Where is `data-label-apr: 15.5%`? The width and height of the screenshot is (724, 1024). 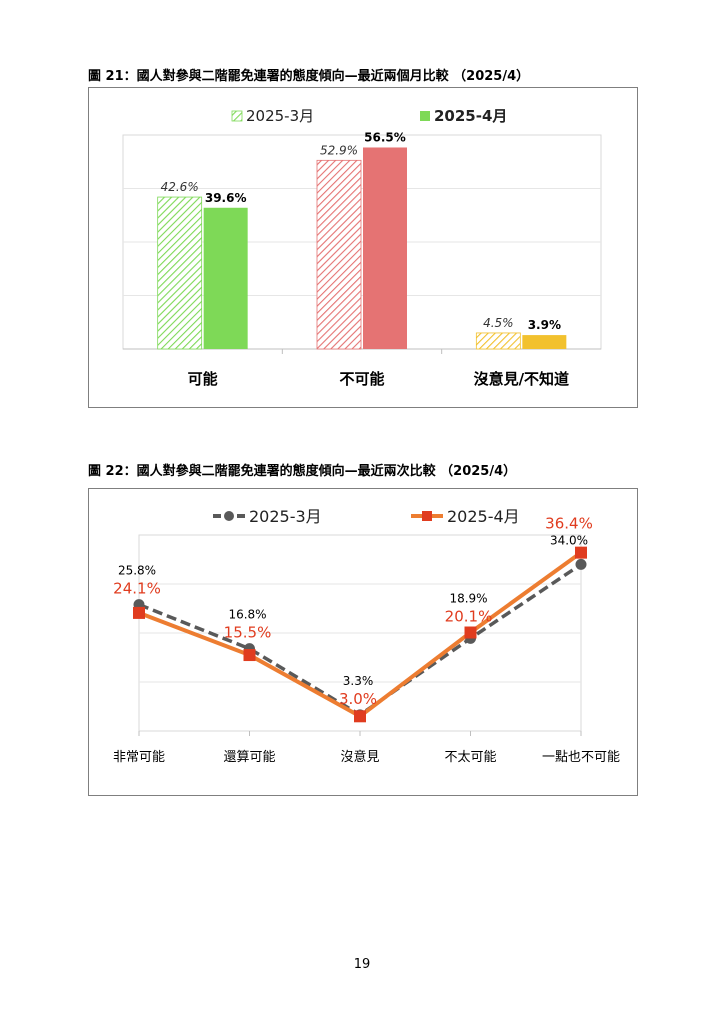 data-label-apr: 15.5% is located at coordinates (248, 633).